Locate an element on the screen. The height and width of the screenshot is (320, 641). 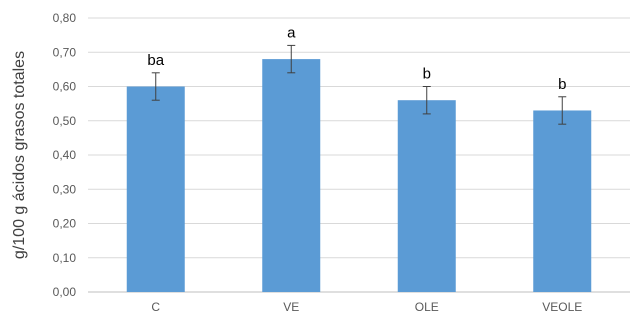
x-tick-label: C is located at coordinates (155, 307).